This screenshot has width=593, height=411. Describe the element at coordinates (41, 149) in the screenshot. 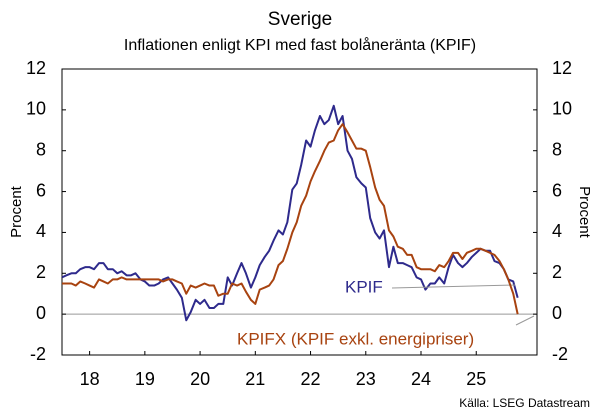

I see `y-tick-label: 8` at that location.